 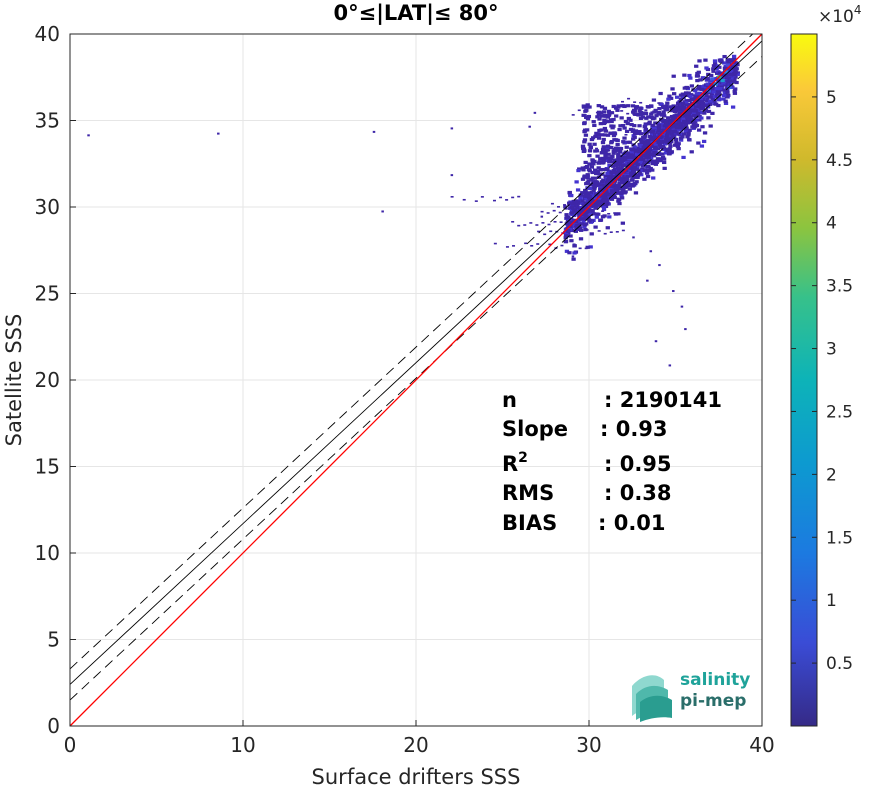 What do you see at coordinates (47, 207) in the screenshot?
I see `y-tick-label: 30` at bounding box center [47, 207].